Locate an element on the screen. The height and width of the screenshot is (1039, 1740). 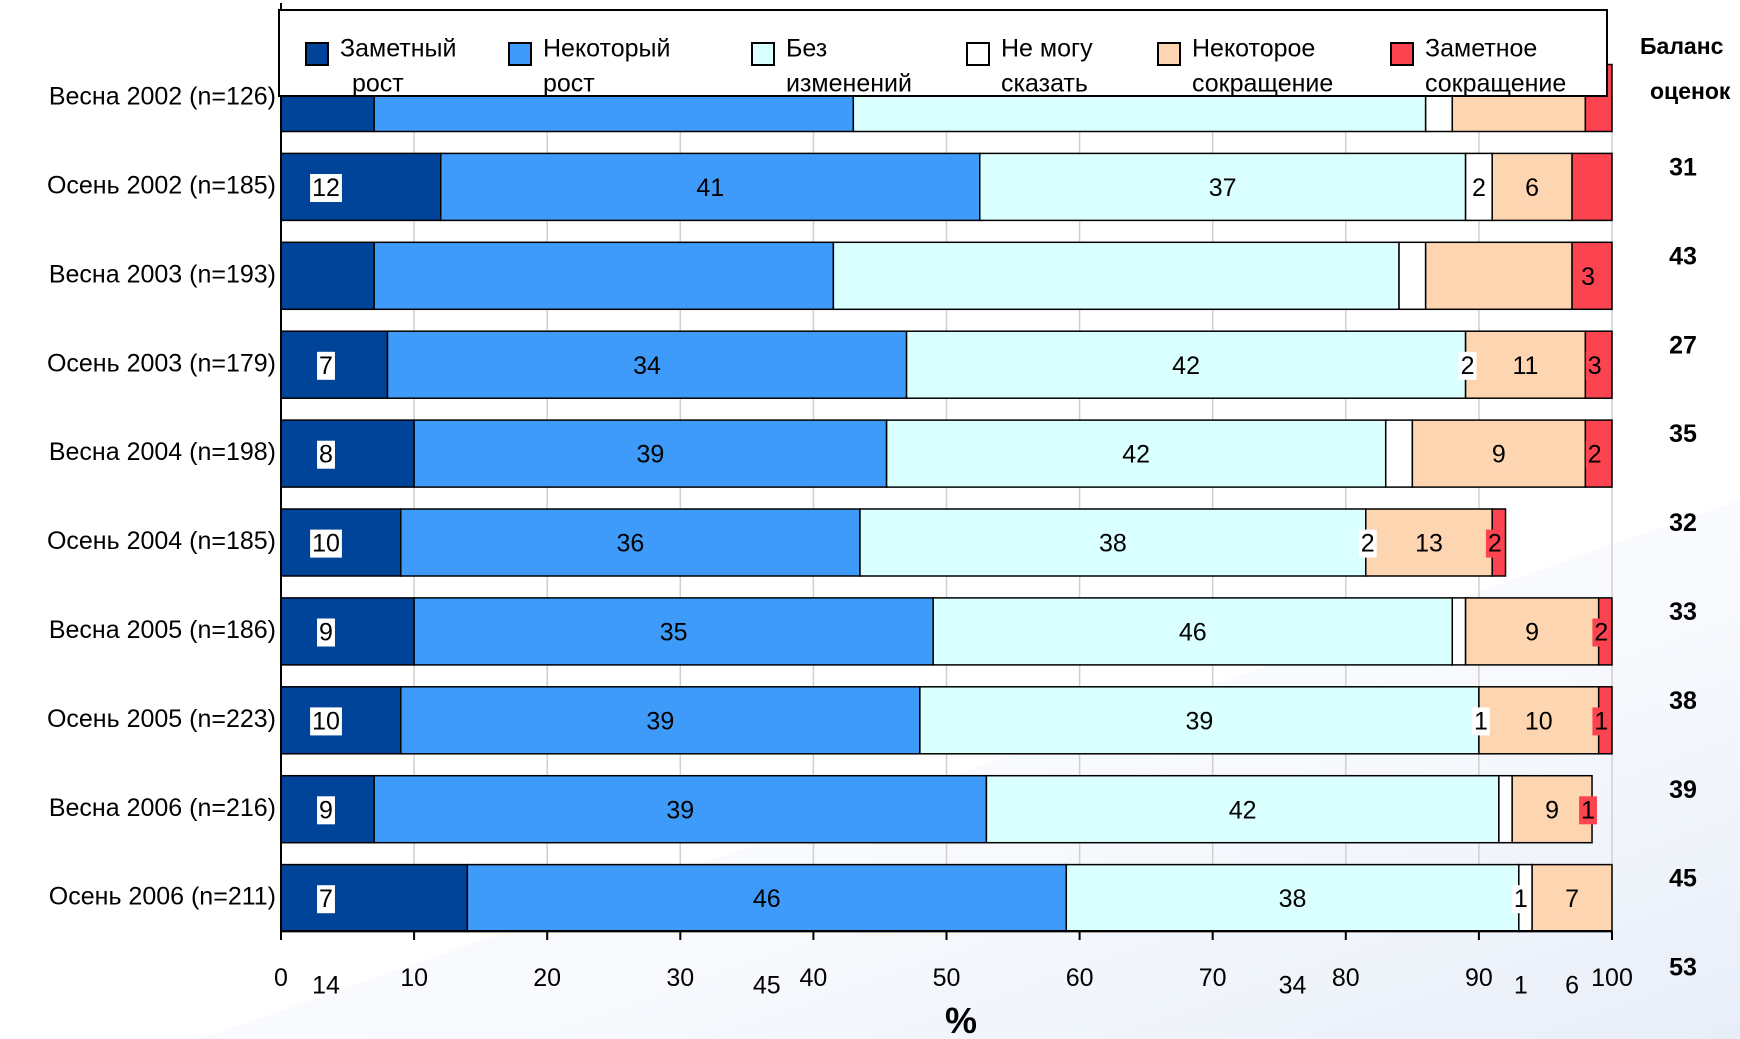
x-tick-label: 80 is located at coordinates (1346, 978).